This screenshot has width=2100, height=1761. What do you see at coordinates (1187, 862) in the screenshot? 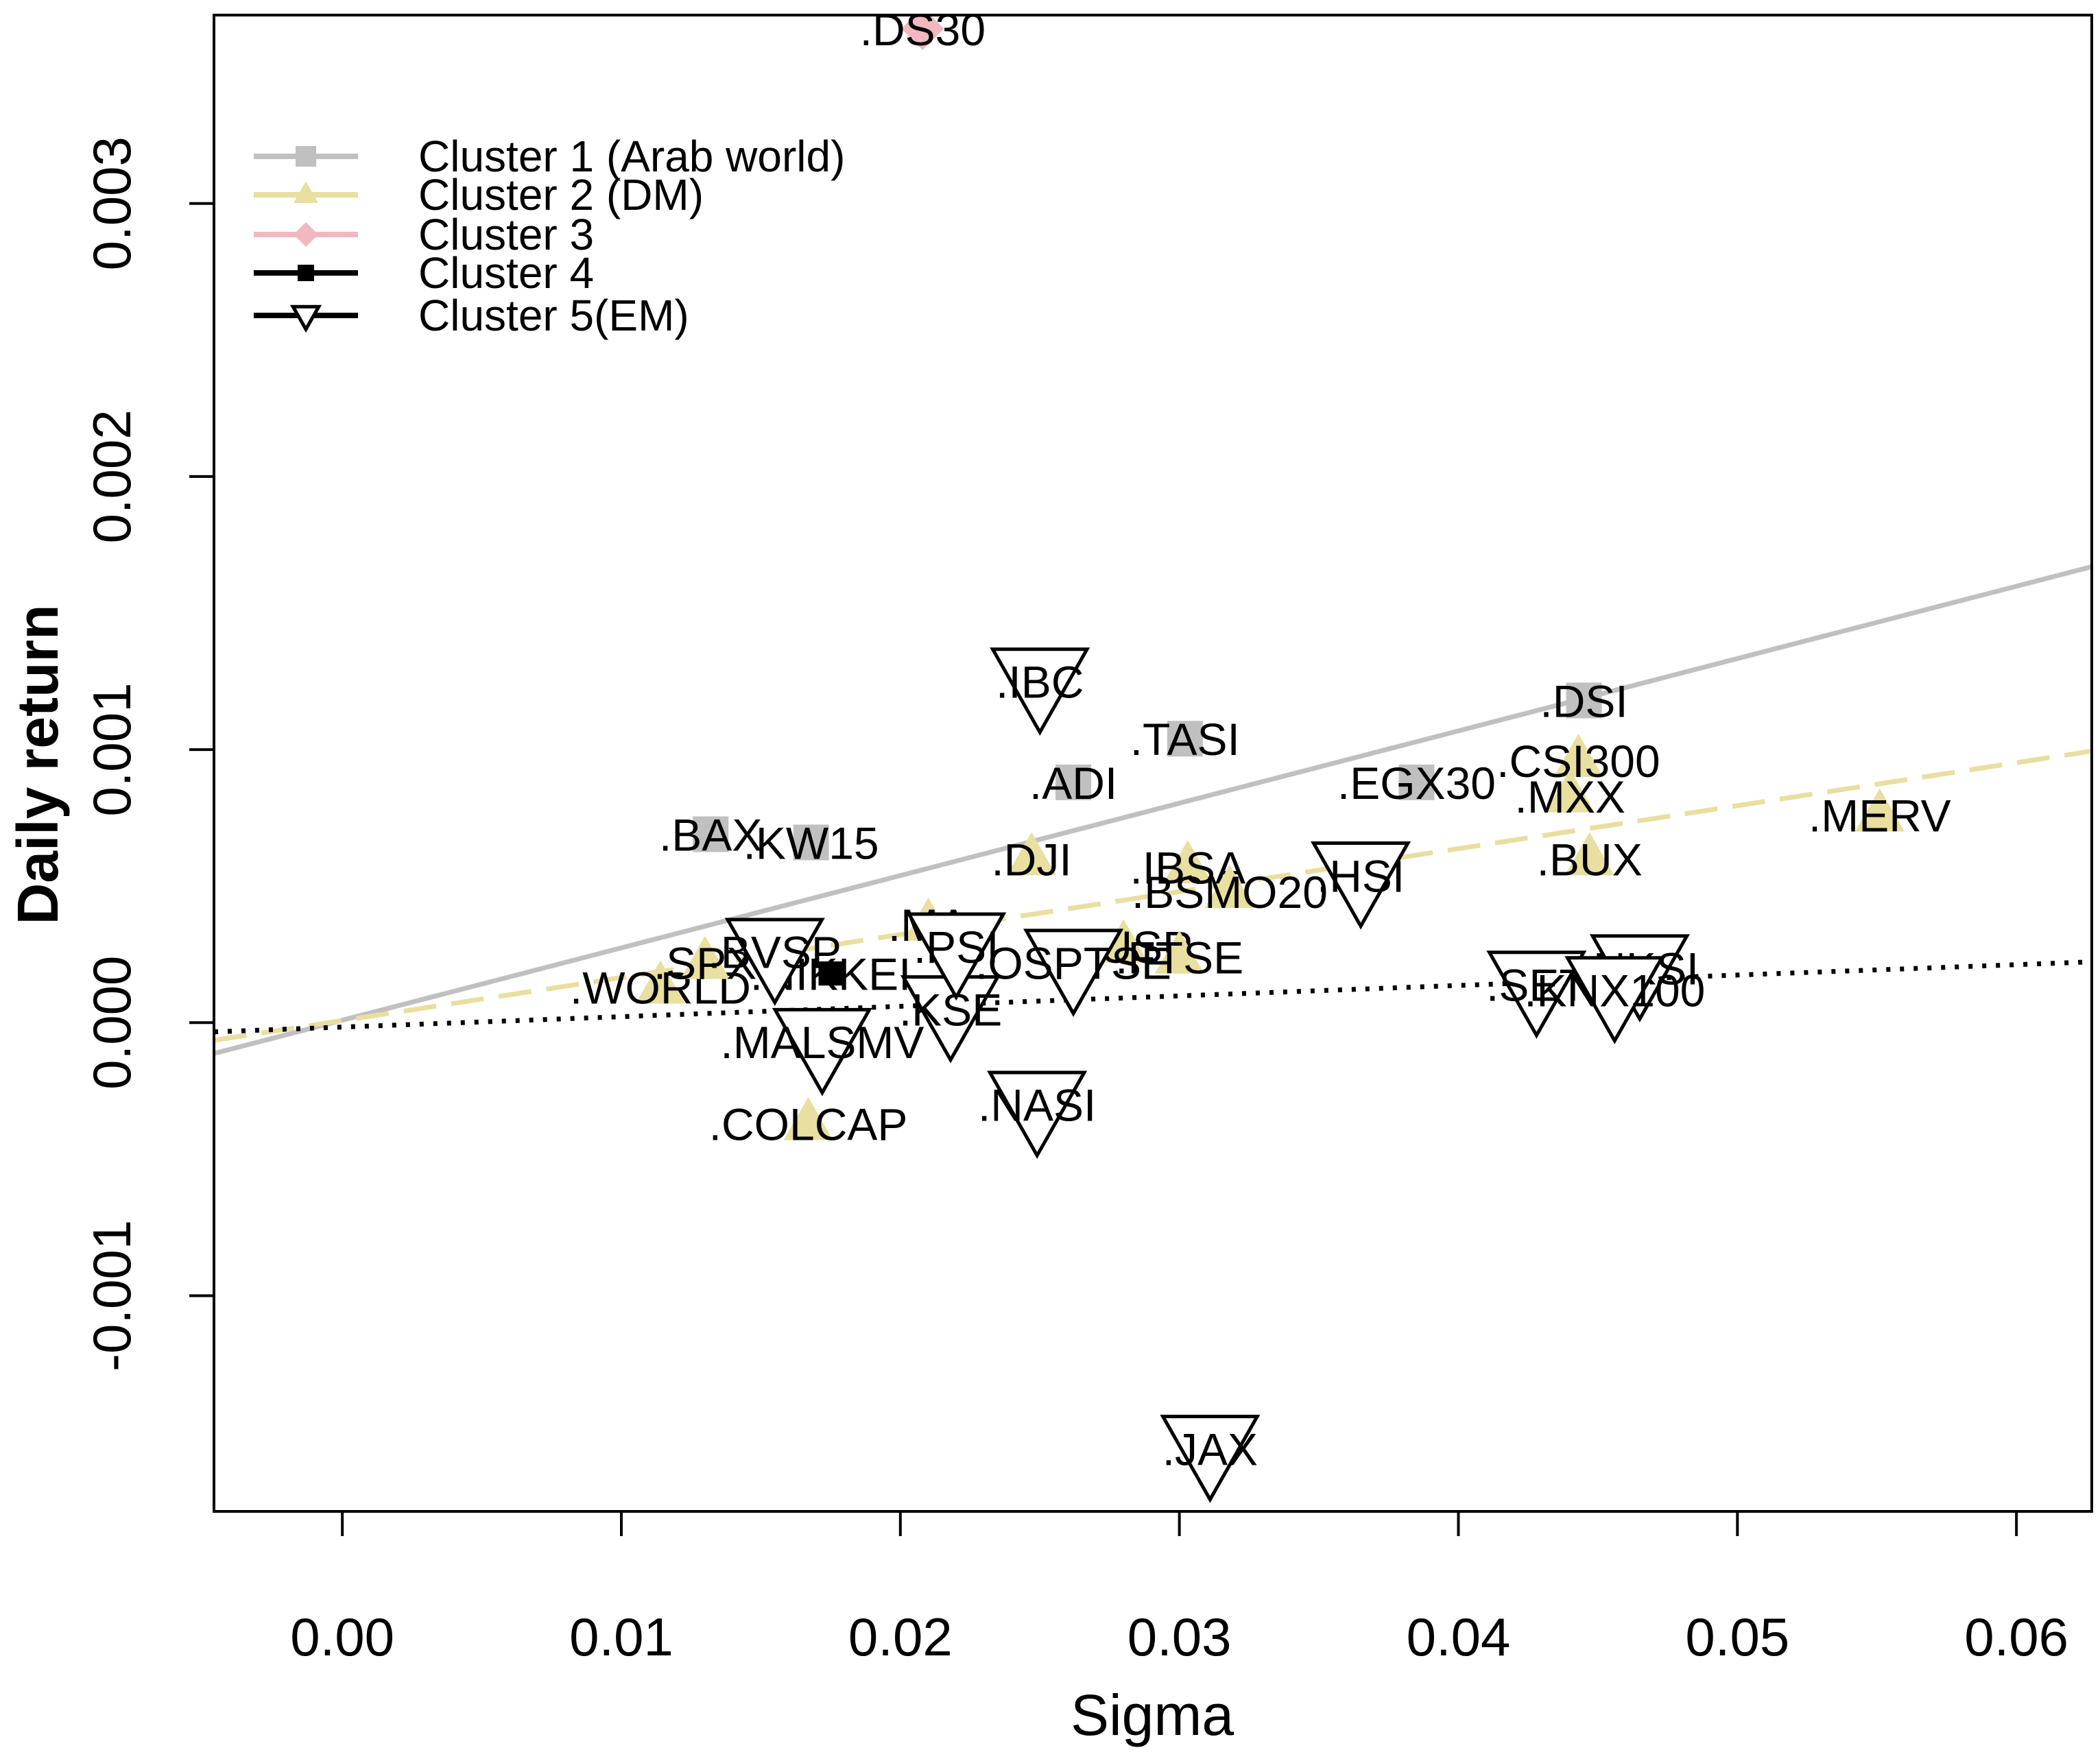
I see `point-ibsa` at bounding box center [1187, 862].